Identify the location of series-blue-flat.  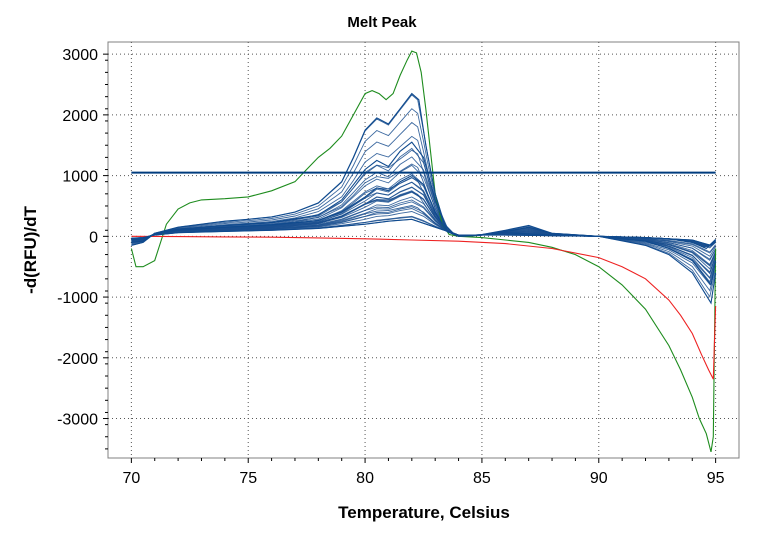
(423, 232).